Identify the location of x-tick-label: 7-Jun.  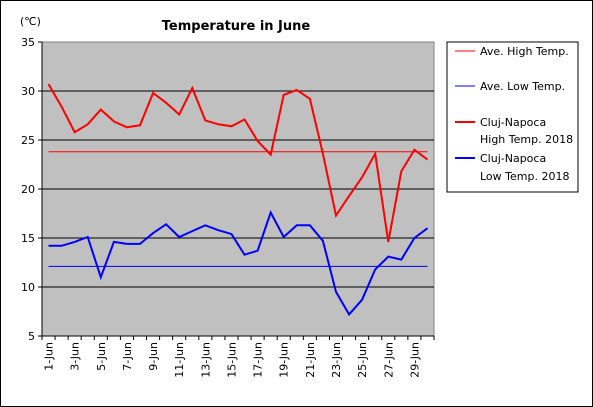
(127, 356).